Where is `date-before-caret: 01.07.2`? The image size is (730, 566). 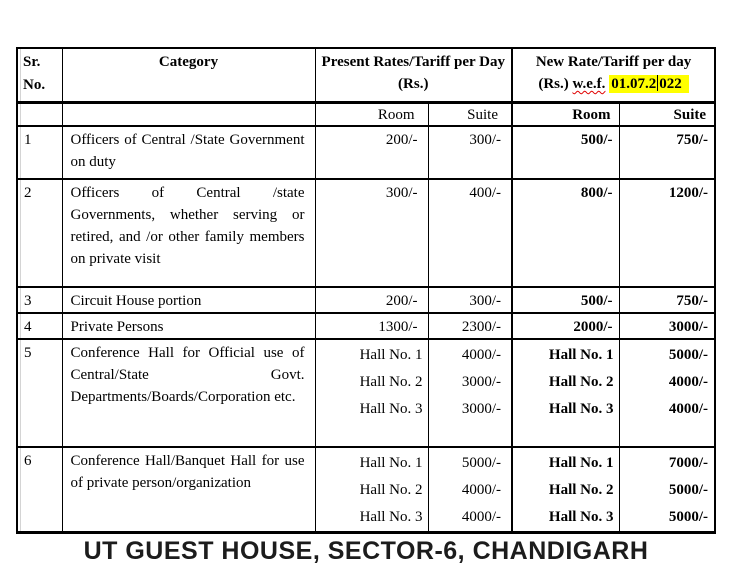 date-before-caret: 01.07.2 is located at coordinates (634, 84).